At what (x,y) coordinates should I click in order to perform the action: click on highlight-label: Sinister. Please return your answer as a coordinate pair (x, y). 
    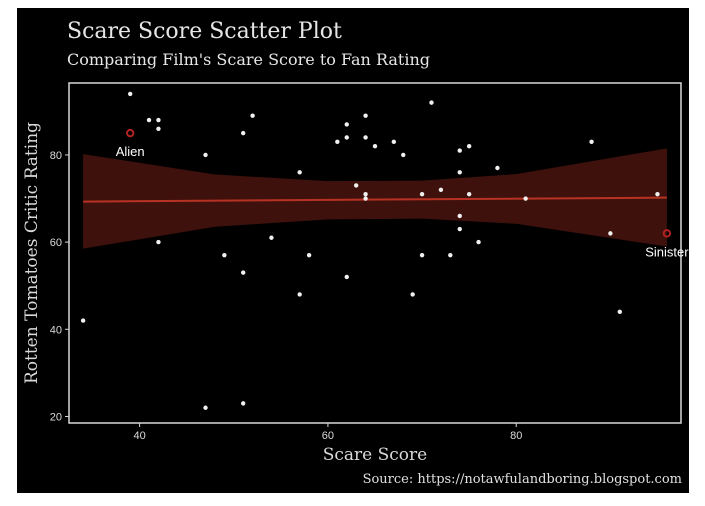
    Looking at the image, I should click on (667, 251).